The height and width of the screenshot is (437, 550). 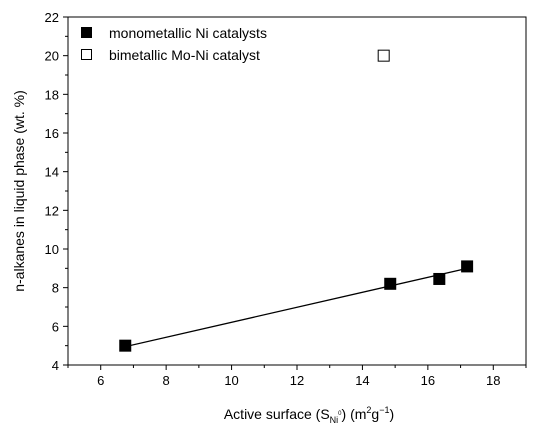 What do you see at coordinates (354, 414) in the screenshot?
I see `x-axis-title-unit-pre: ) (m` at bounding box center [354, 414].